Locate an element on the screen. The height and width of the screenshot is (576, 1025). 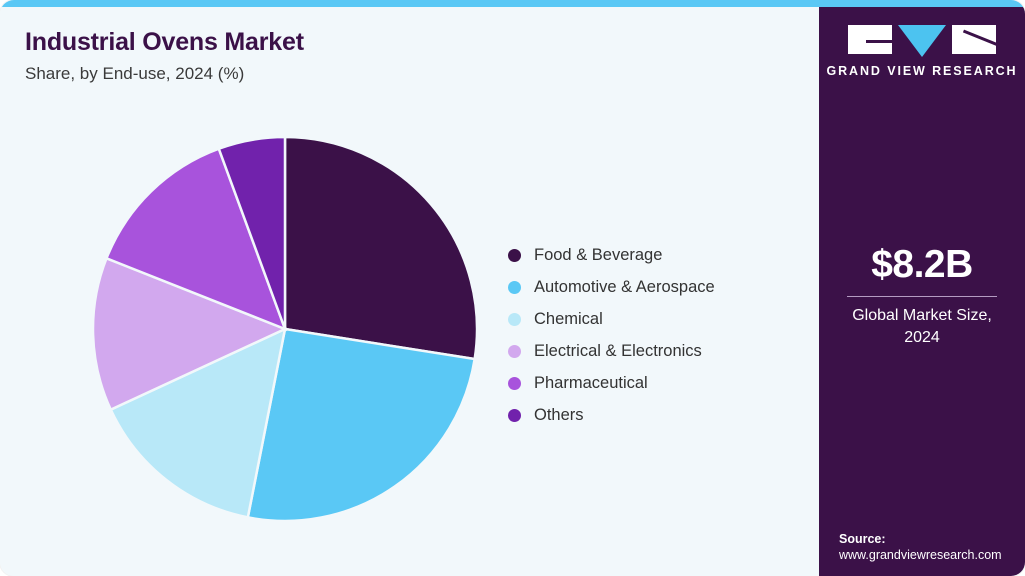
source-block: Source: www.grandviewresearch.com is located at coordinates (932, 547).